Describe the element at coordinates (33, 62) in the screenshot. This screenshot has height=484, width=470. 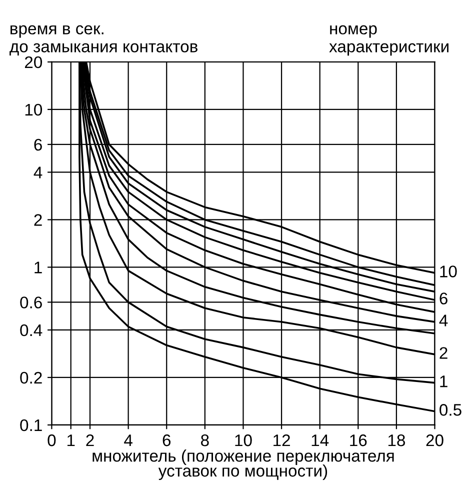
I see `y-tick-label: 20` at that location.